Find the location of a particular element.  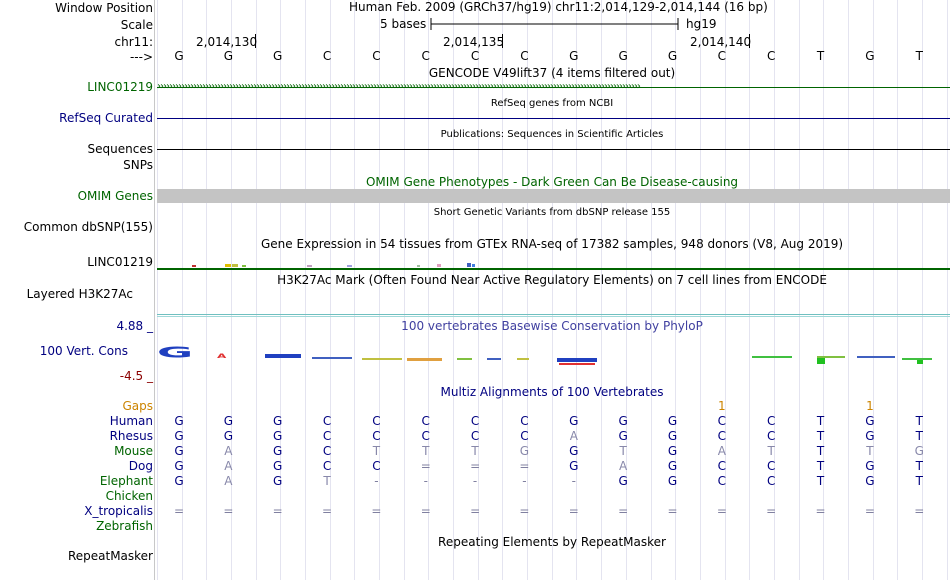

cons-max-label: 4.88 _ is located at coordinates (134, 326).